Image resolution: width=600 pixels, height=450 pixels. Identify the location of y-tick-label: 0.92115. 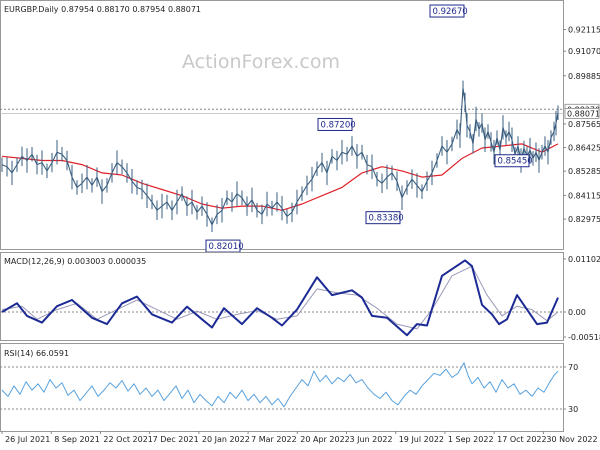
(584, 30).